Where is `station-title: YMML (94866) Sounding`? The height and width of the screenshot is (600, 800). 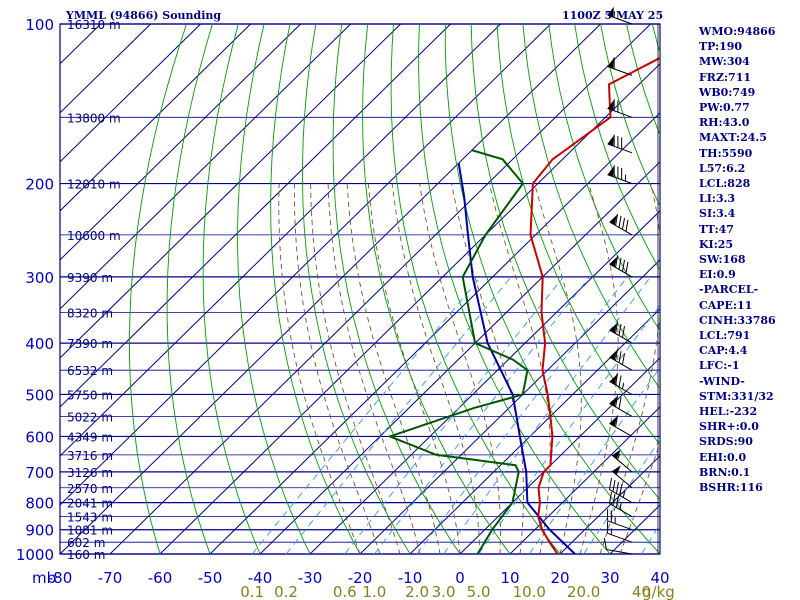
station-title: YMML (94866) Sounding is located at coordinates (144, 15).